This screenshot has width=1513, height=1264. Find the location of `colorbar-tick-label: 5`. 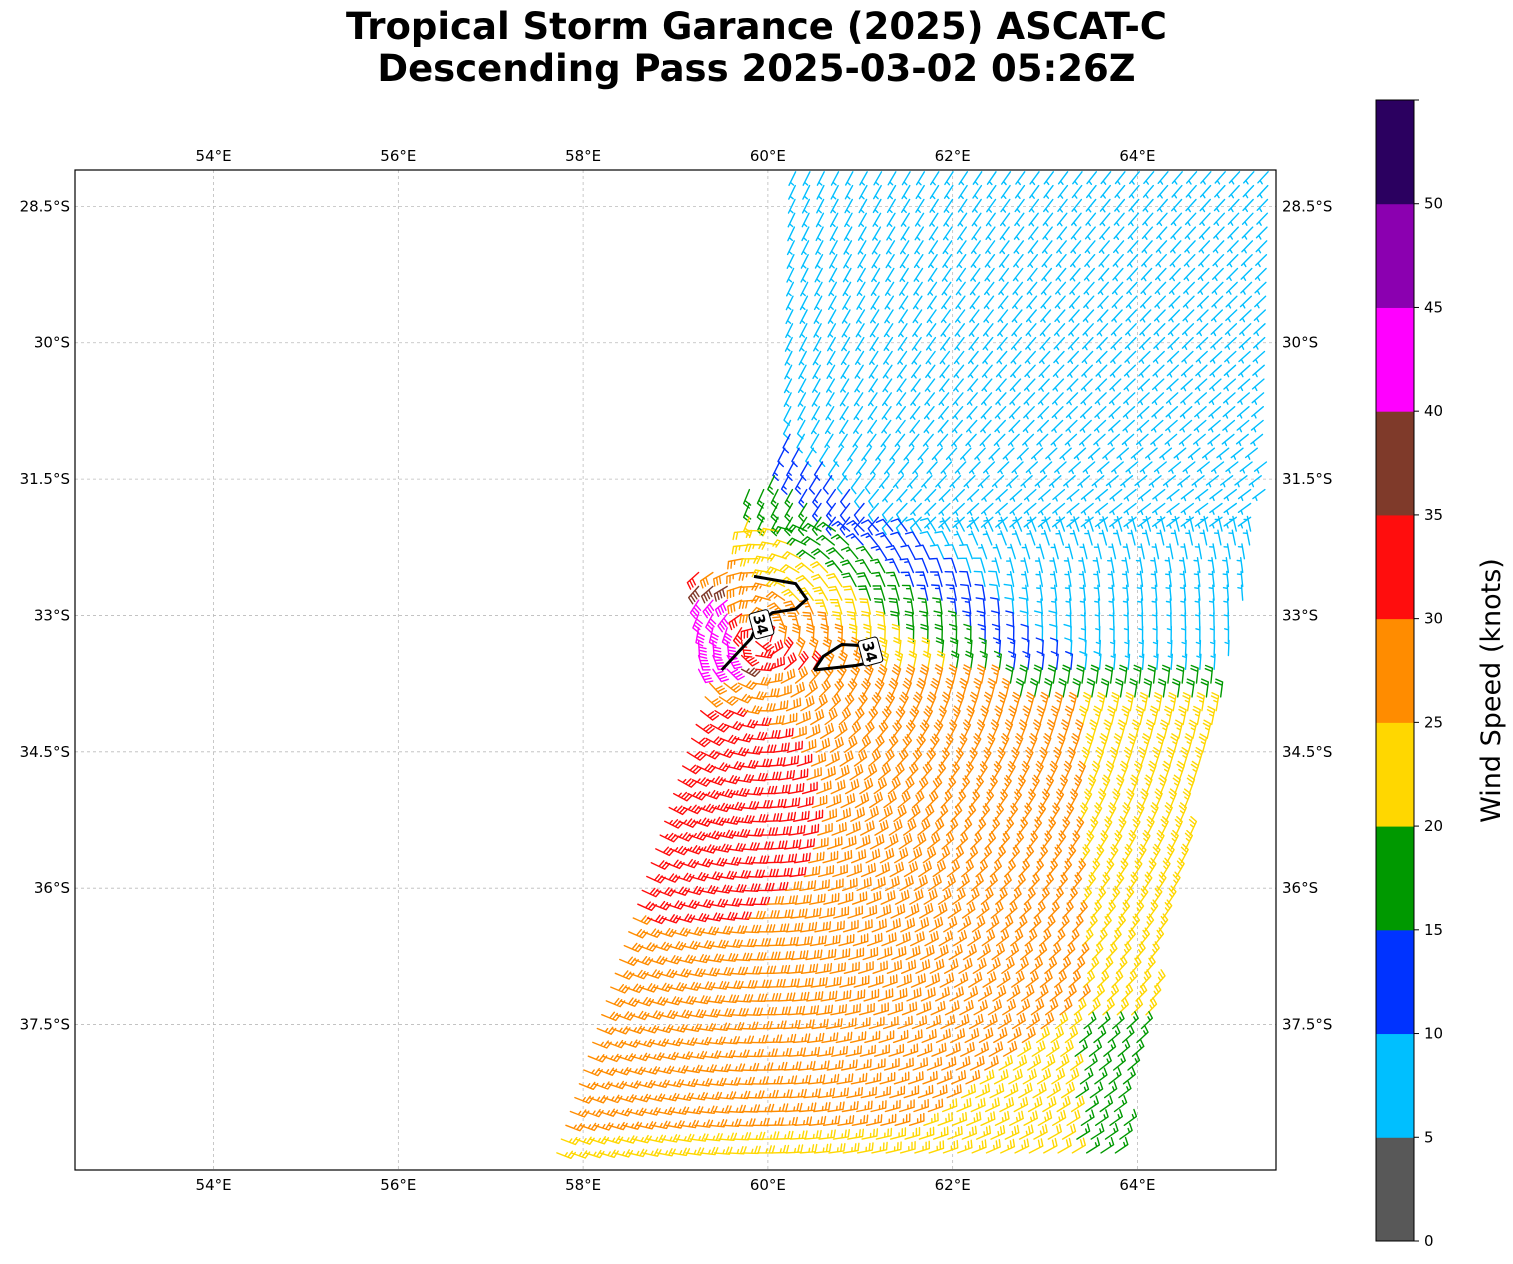

colorbar-tick-label: 5 is located at coordinates (1429, 1137).